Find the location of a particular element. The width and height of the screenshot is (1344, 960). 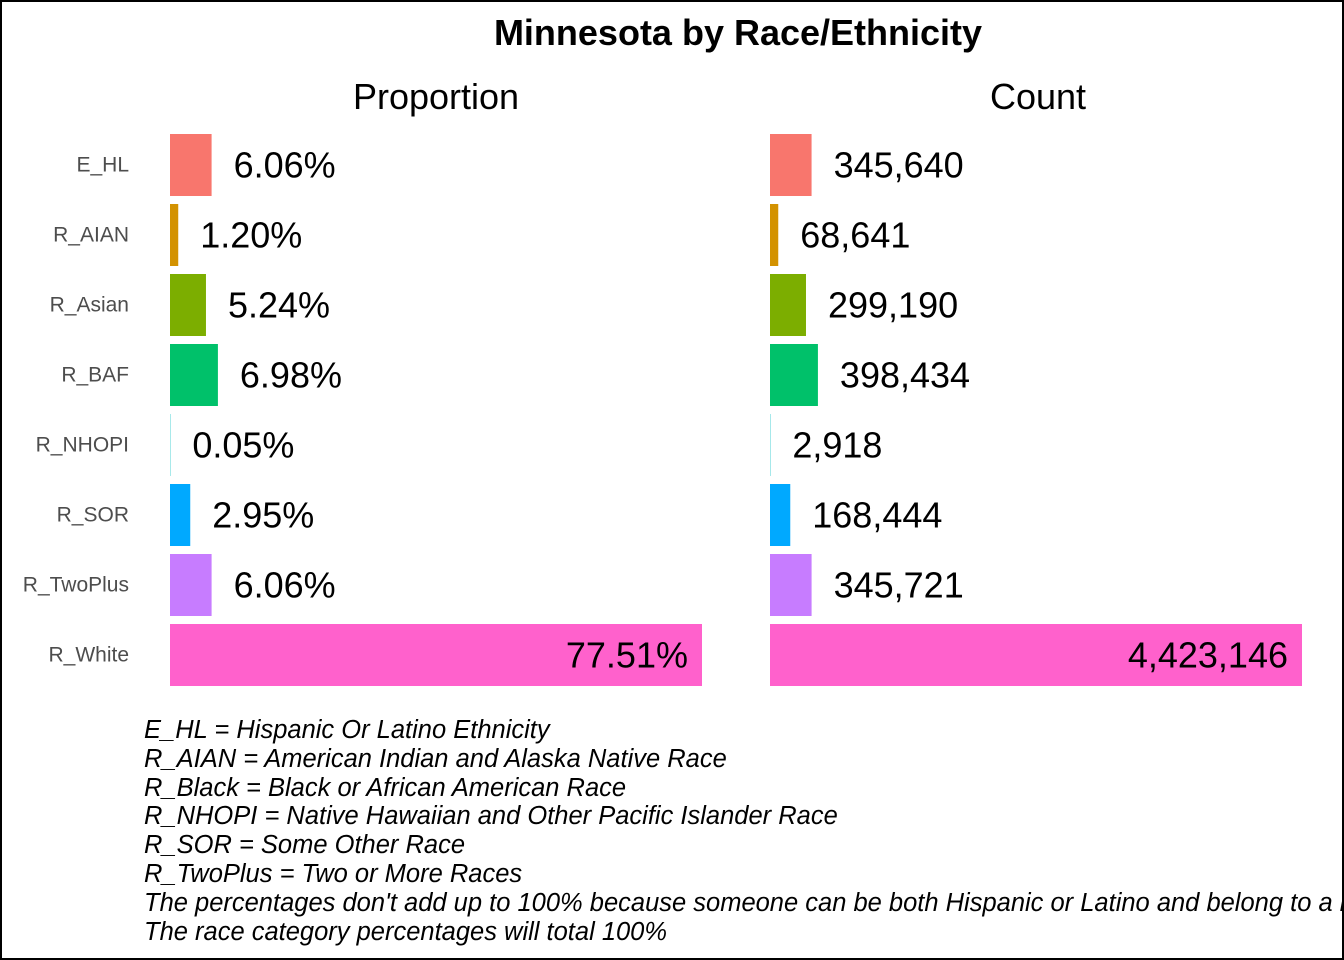

data-label: 77.51% is located at coordinates (627, 655).